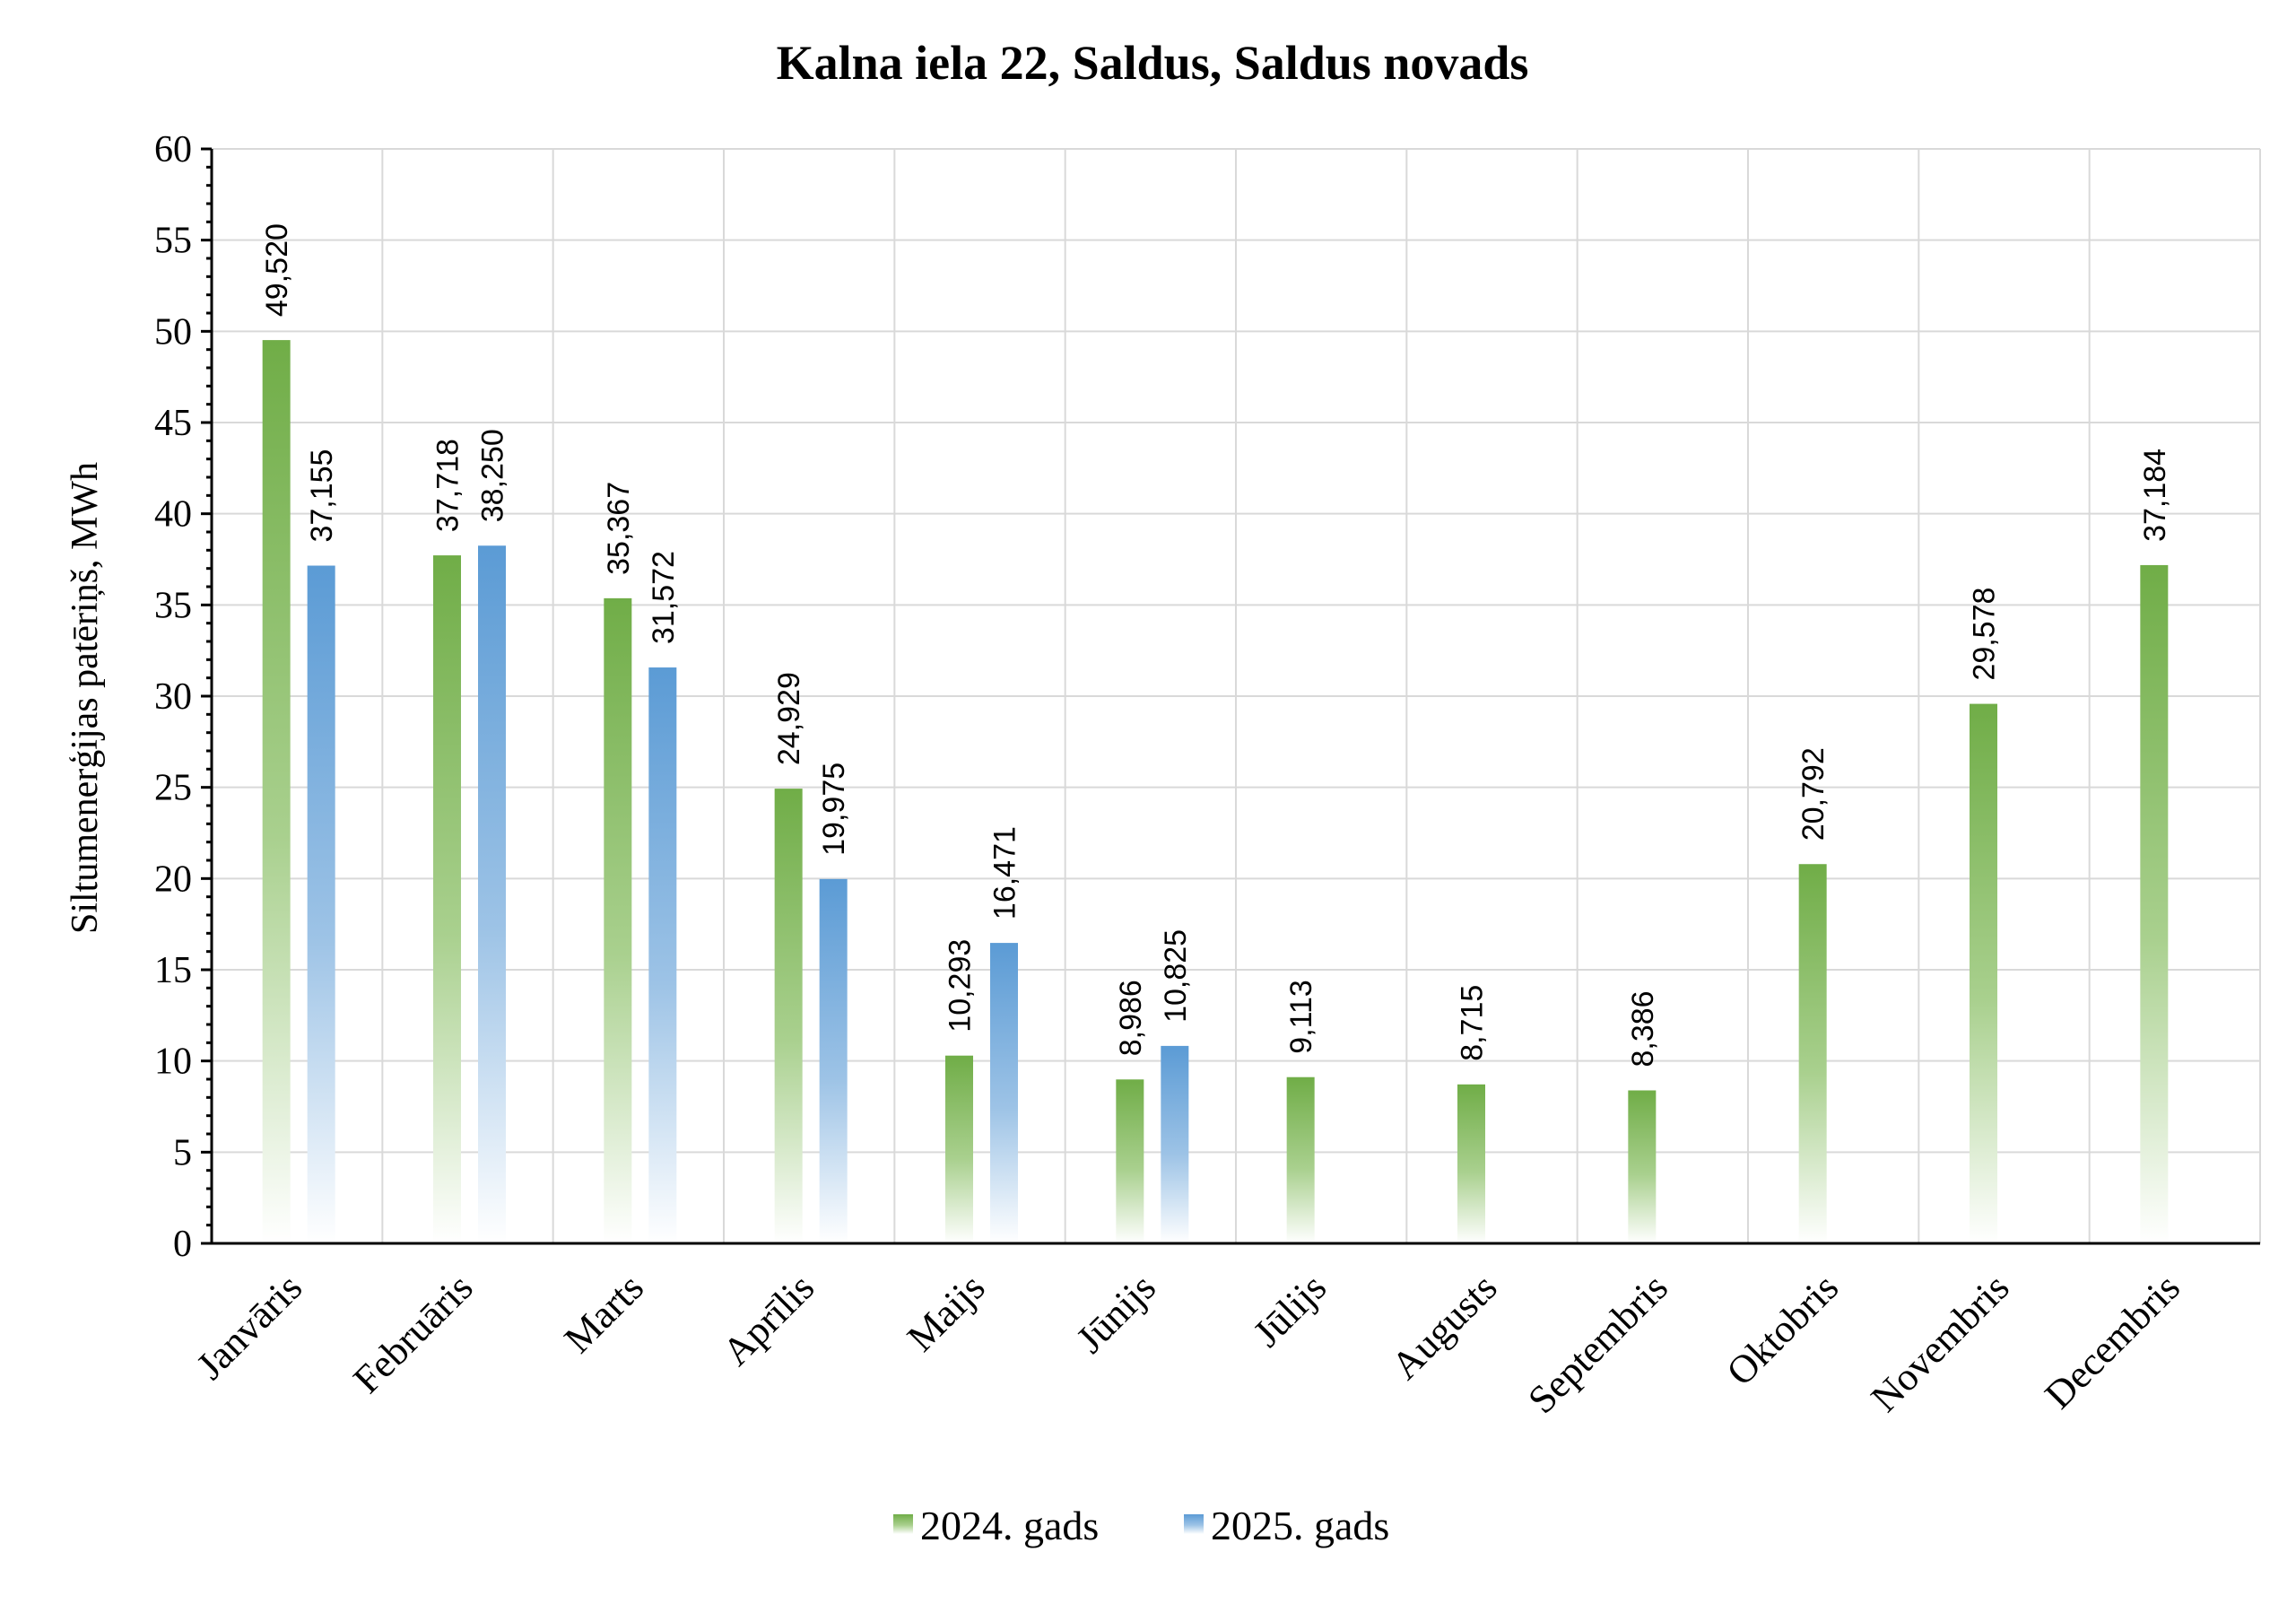  What do you see at coordinates (1300, 1525) in the screenshot?
I see `legend-label: 2025. gads` at bounding box center [1300, 1525].